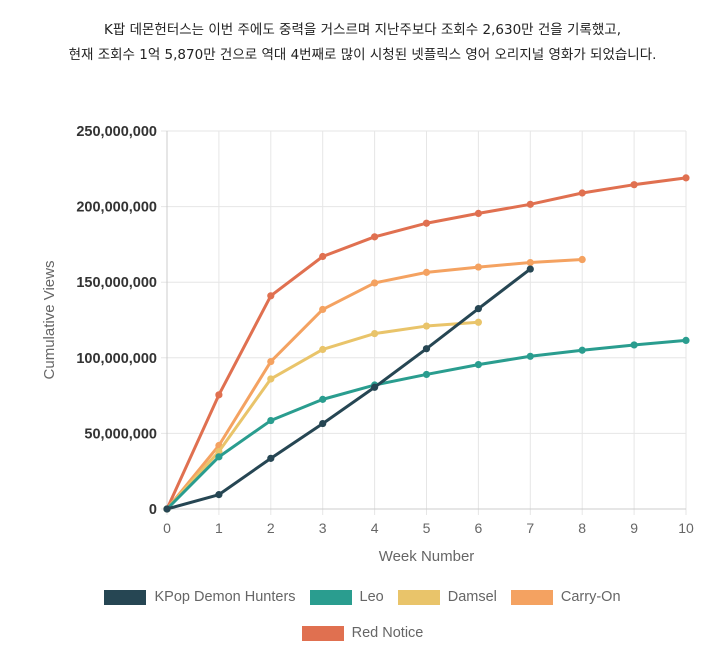 This screenshot has height=670, width=725. Describe the element at coordinates (153, 510) in the screenshot. I see `y-tick-label: 0` at that location.